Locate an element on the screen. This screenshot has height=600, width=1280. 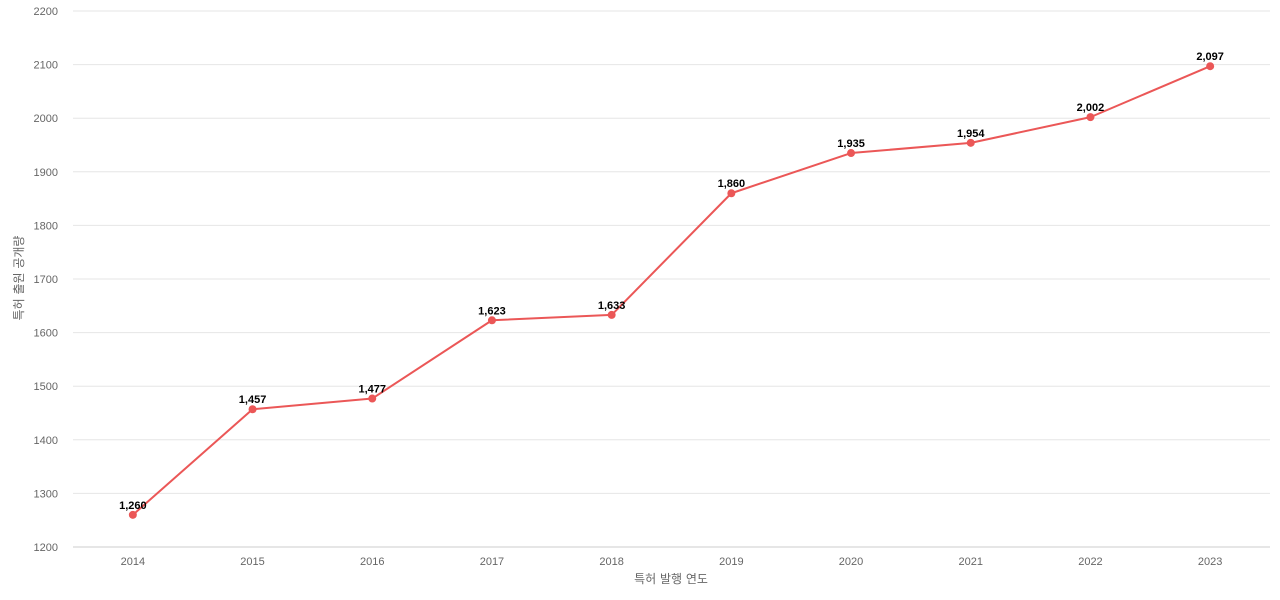
x-tick-label: 2020 is located at coordinates (851, 562).